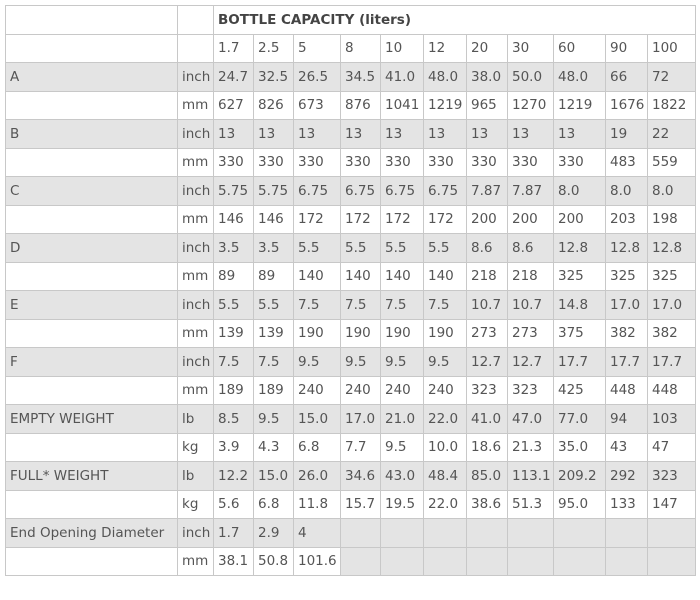 This screenshot has width=700, height=600. I want to click on value-cell: 32.5, so click(273, 77).